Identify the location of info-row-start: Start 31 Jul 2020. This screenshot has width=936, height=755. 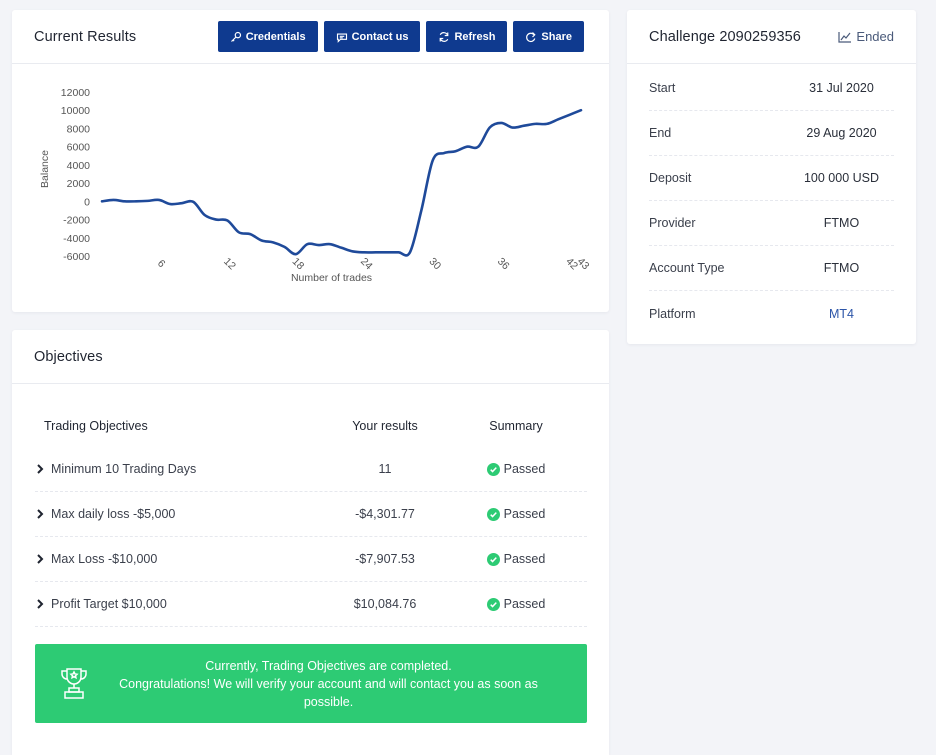
(771, 88).